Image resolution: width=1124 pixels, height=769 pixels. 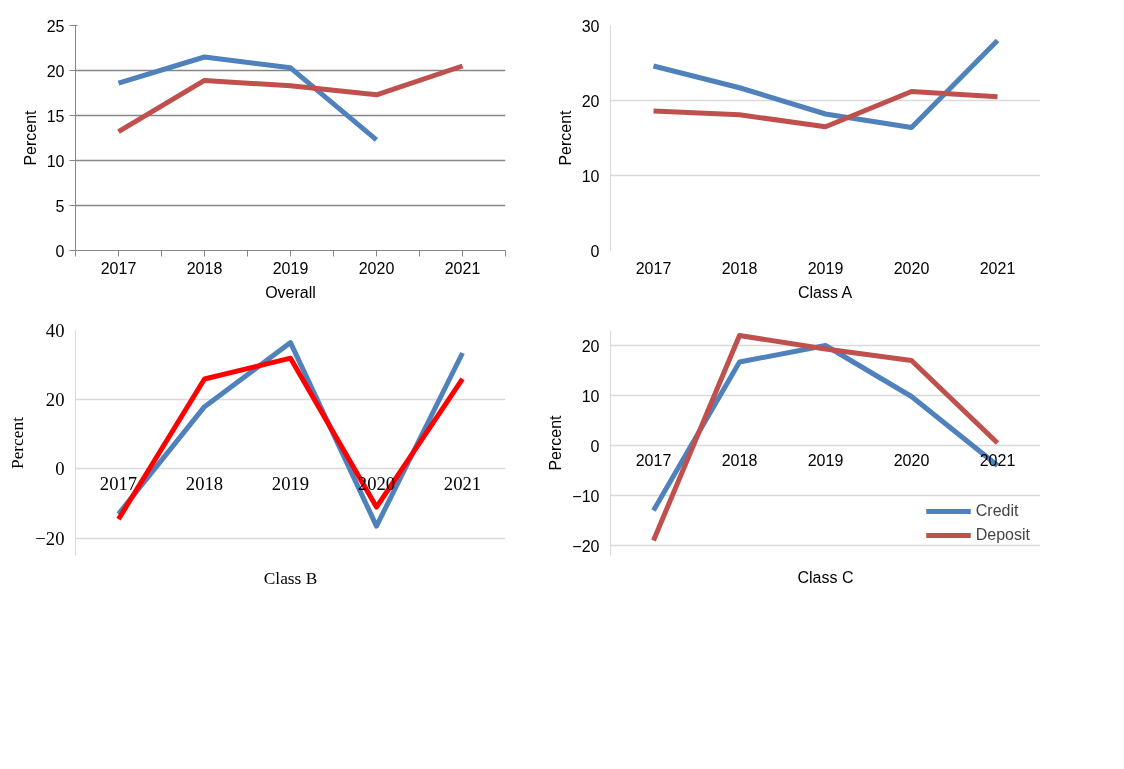 What do you see at coordinates (1002, 535) in the screenshot?
I see `legend-label: Deposit` at bounding box center [1002, 535].